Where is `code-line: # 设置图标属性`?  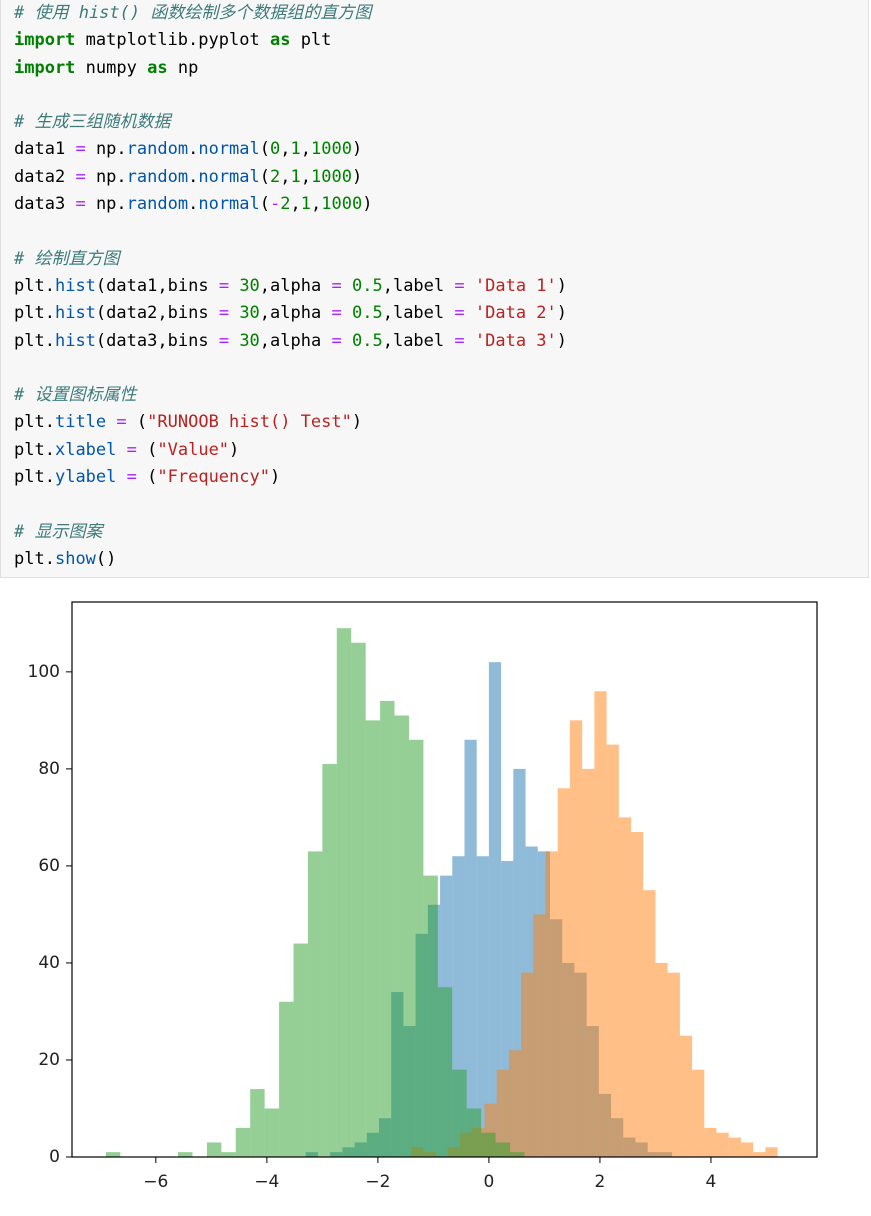 code-line: # 设置图标属性 is located at coordinates (75, 395).